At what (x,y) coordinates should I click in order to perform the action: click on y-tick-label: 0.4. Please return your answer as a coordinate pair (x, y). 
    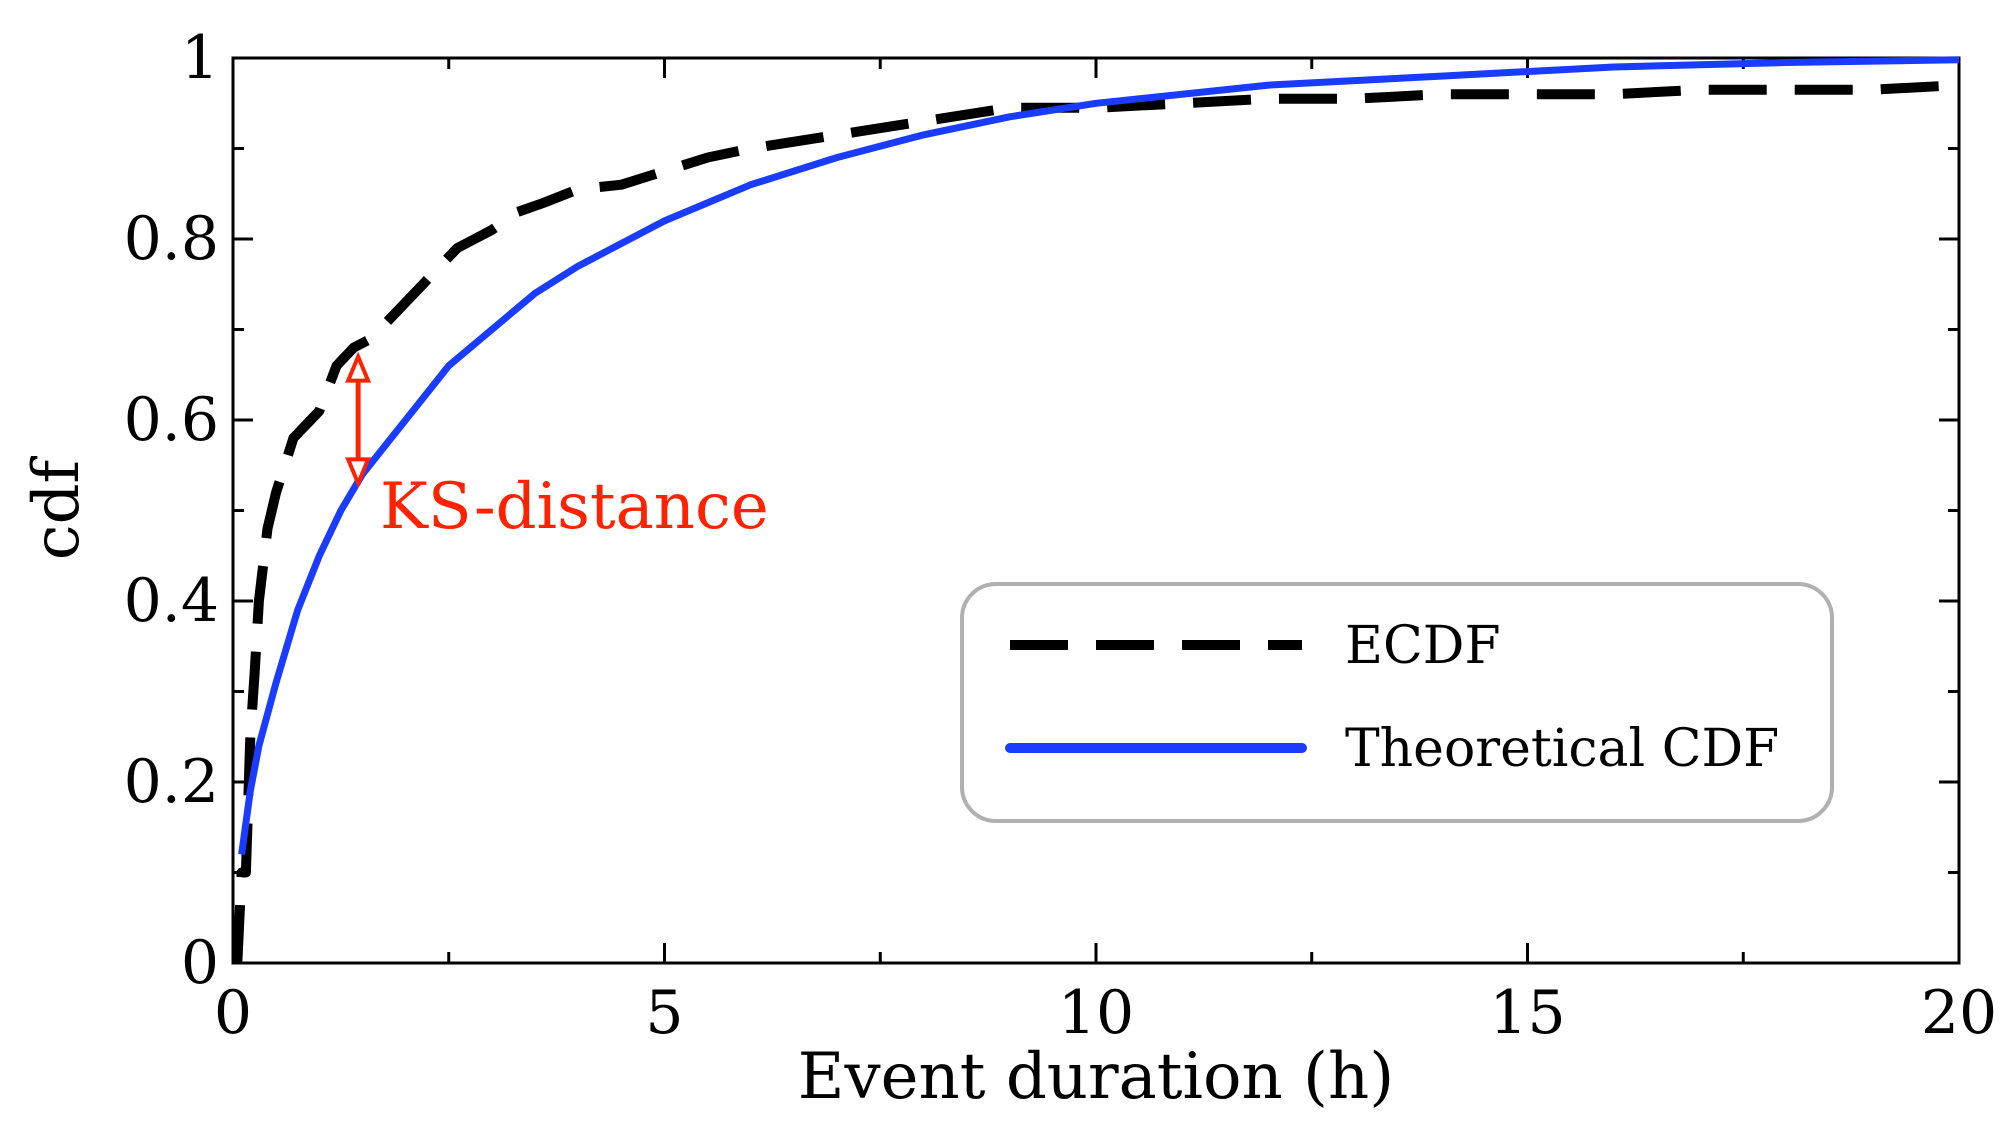
    Looking at the image, I should click on (171, 601).